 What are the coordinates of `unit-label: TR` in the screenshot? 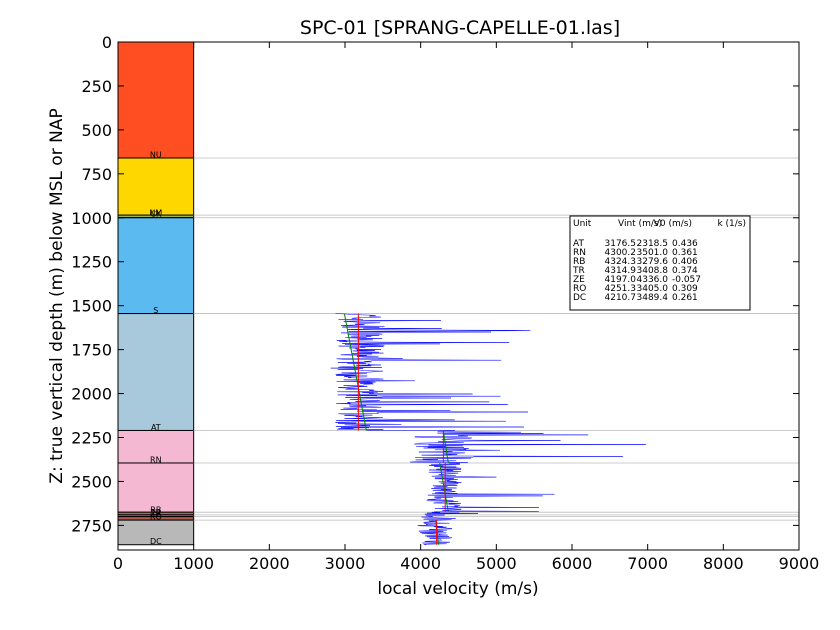 It's located at (156, 512).